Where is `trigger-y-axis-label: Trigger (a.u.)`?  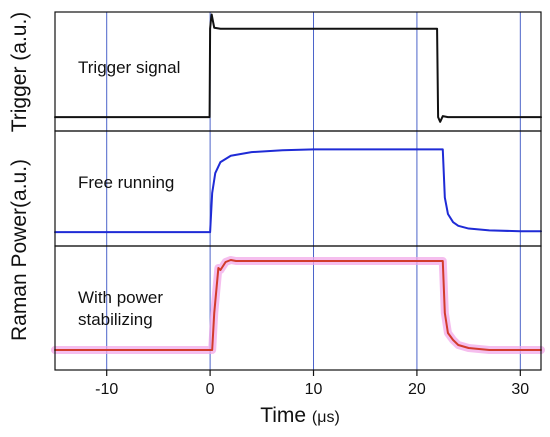 trigger-y-axis-label: Trigger (a.u.) is located at coordinates (19, 72).